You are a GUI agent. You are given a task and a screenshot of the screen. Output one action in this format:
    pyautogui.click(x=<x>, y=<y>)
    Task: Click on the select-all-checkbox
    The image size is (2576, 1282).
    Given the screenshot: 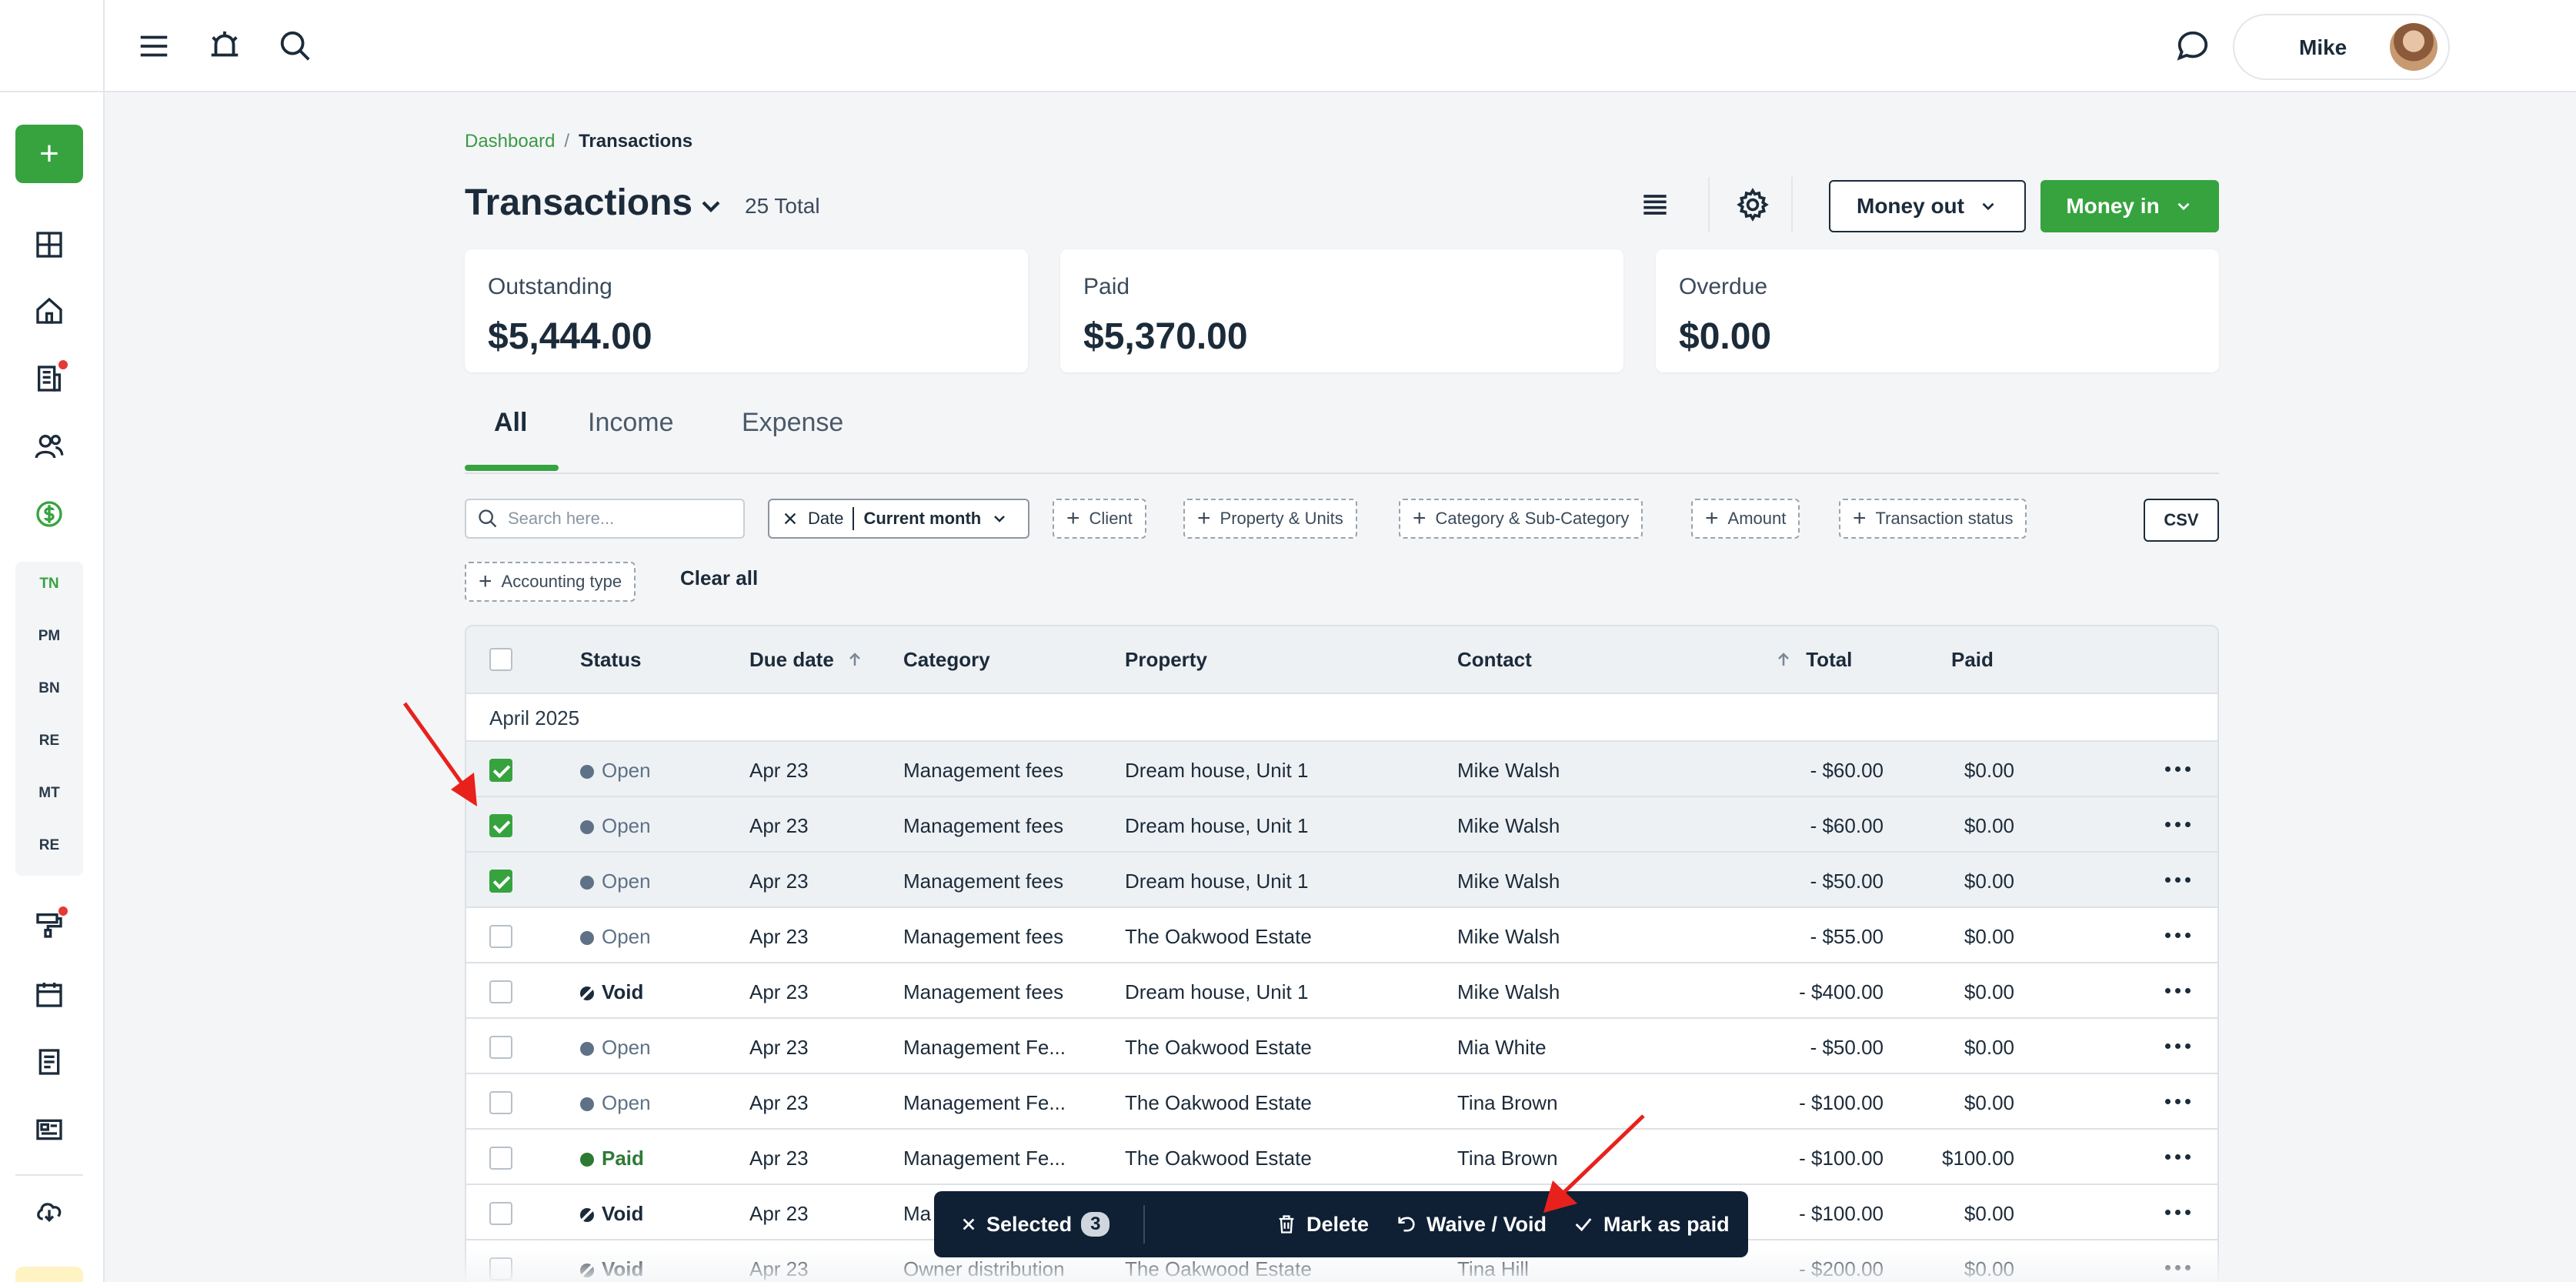 What is the action you would take?
    pyautogui.click(x=501, y=659)
    